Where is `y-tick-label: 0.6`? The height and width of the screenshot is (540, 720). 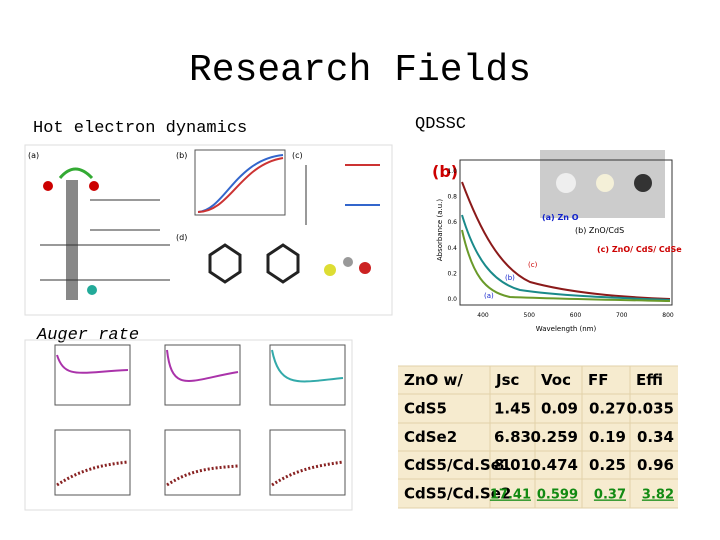 y-tick-label: 0.6 is located at coordinates (452, 222).